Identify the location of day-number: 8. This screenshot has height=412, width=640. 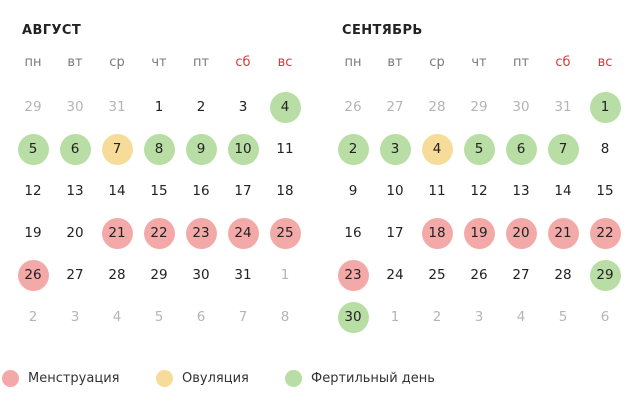
(605, 149).